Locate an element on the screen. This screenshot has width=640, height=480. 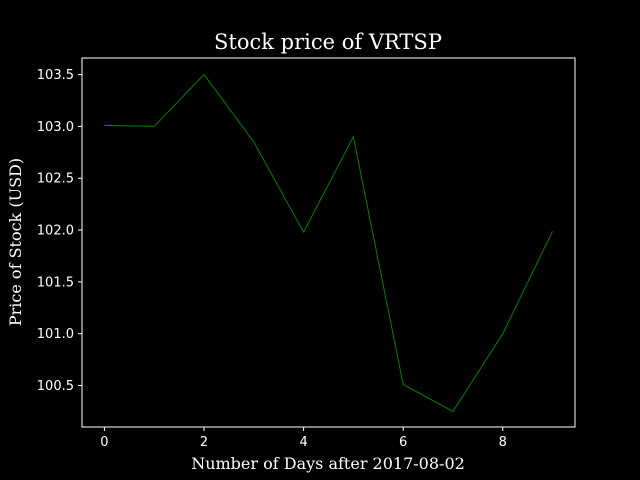
y-tick-label: 101.5 is located at coordinates (55, 282).